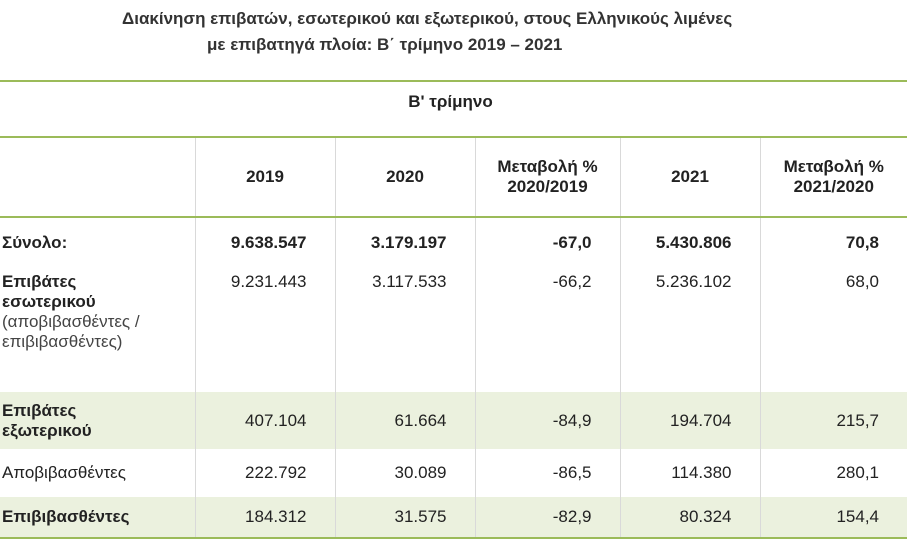 The image size is (907, 539). What do you see at coordinates (97, 420) in the screenshot?
I see `row-label: Επιβάτες εξωτερικού` at bounding box center [97, 420].